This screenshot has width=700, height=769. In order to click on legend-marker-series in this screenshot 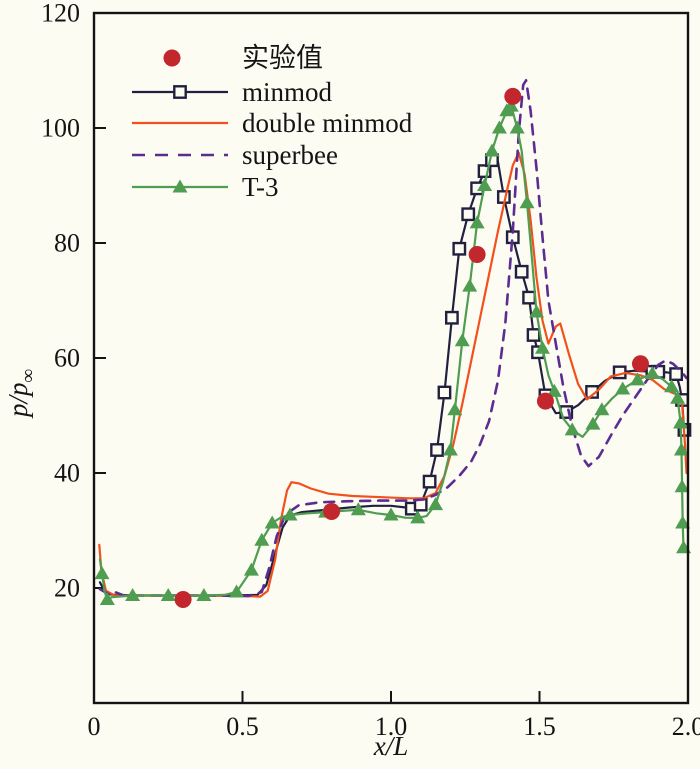, I will do `click(172, 58)`.